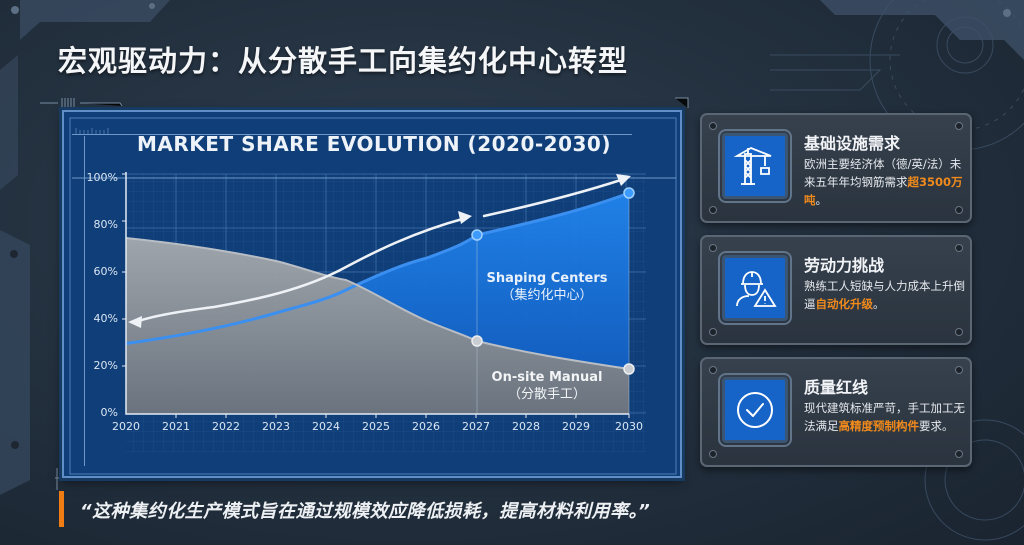  I want to click on x-tick-2020: 2020, so click(126, 426).